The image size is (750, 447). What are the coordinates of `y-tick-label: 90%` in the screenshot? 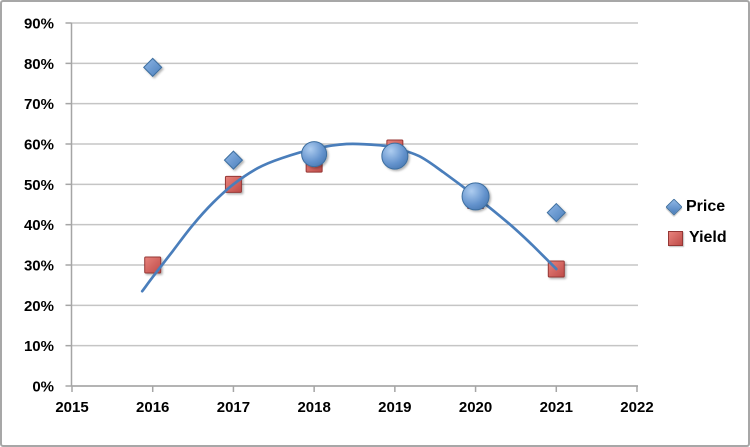 It's located at (39, 24).